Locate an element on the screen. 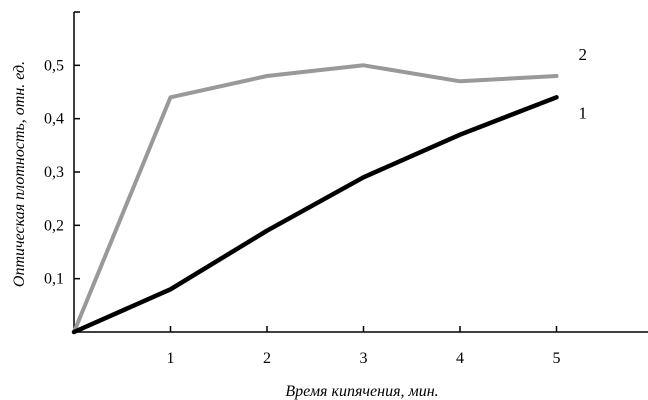 Image resolution: width=648 pixels, height=400 pixels. x-tick-label: 3 is located at coordinates (364, 358).